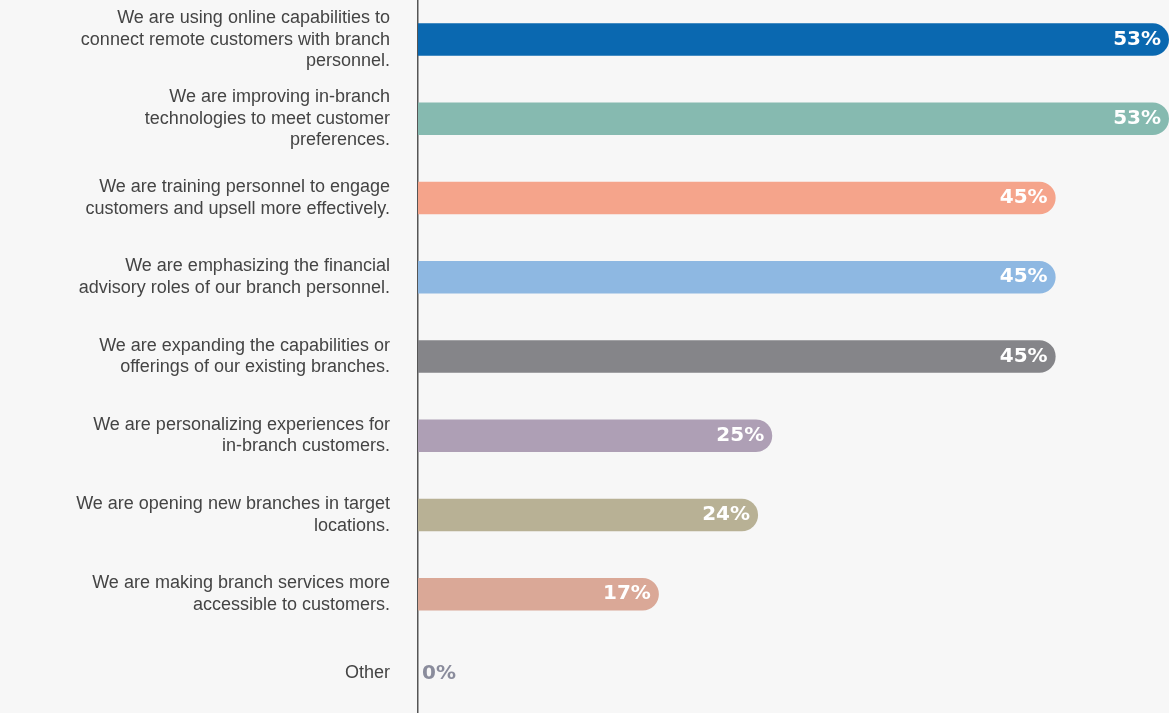 The height and width of the screenshot is (713, 1169). I want to click on y-tick-label: We are expanding the capabilities or offerings of our existing branches., so click(244, 355).